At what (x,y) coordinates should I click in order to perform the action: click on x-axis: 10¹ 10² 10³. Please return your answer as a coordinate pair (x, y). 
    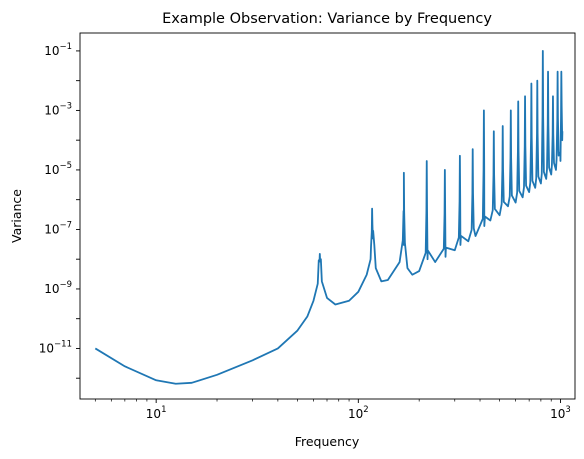
    Looking at the image, I should click on (332, 410).